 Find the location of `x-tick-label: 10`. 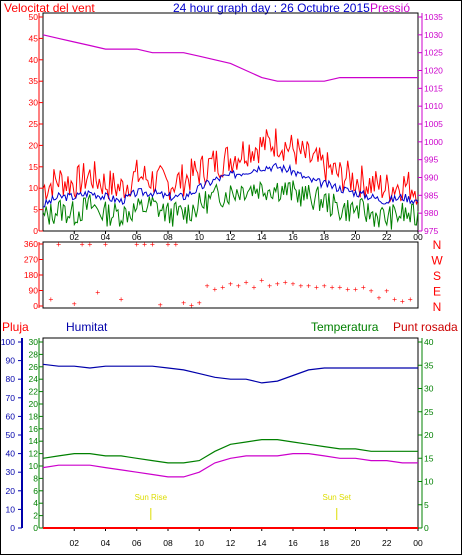

x-tick-label: 10 is located at coordinates (200, 543).